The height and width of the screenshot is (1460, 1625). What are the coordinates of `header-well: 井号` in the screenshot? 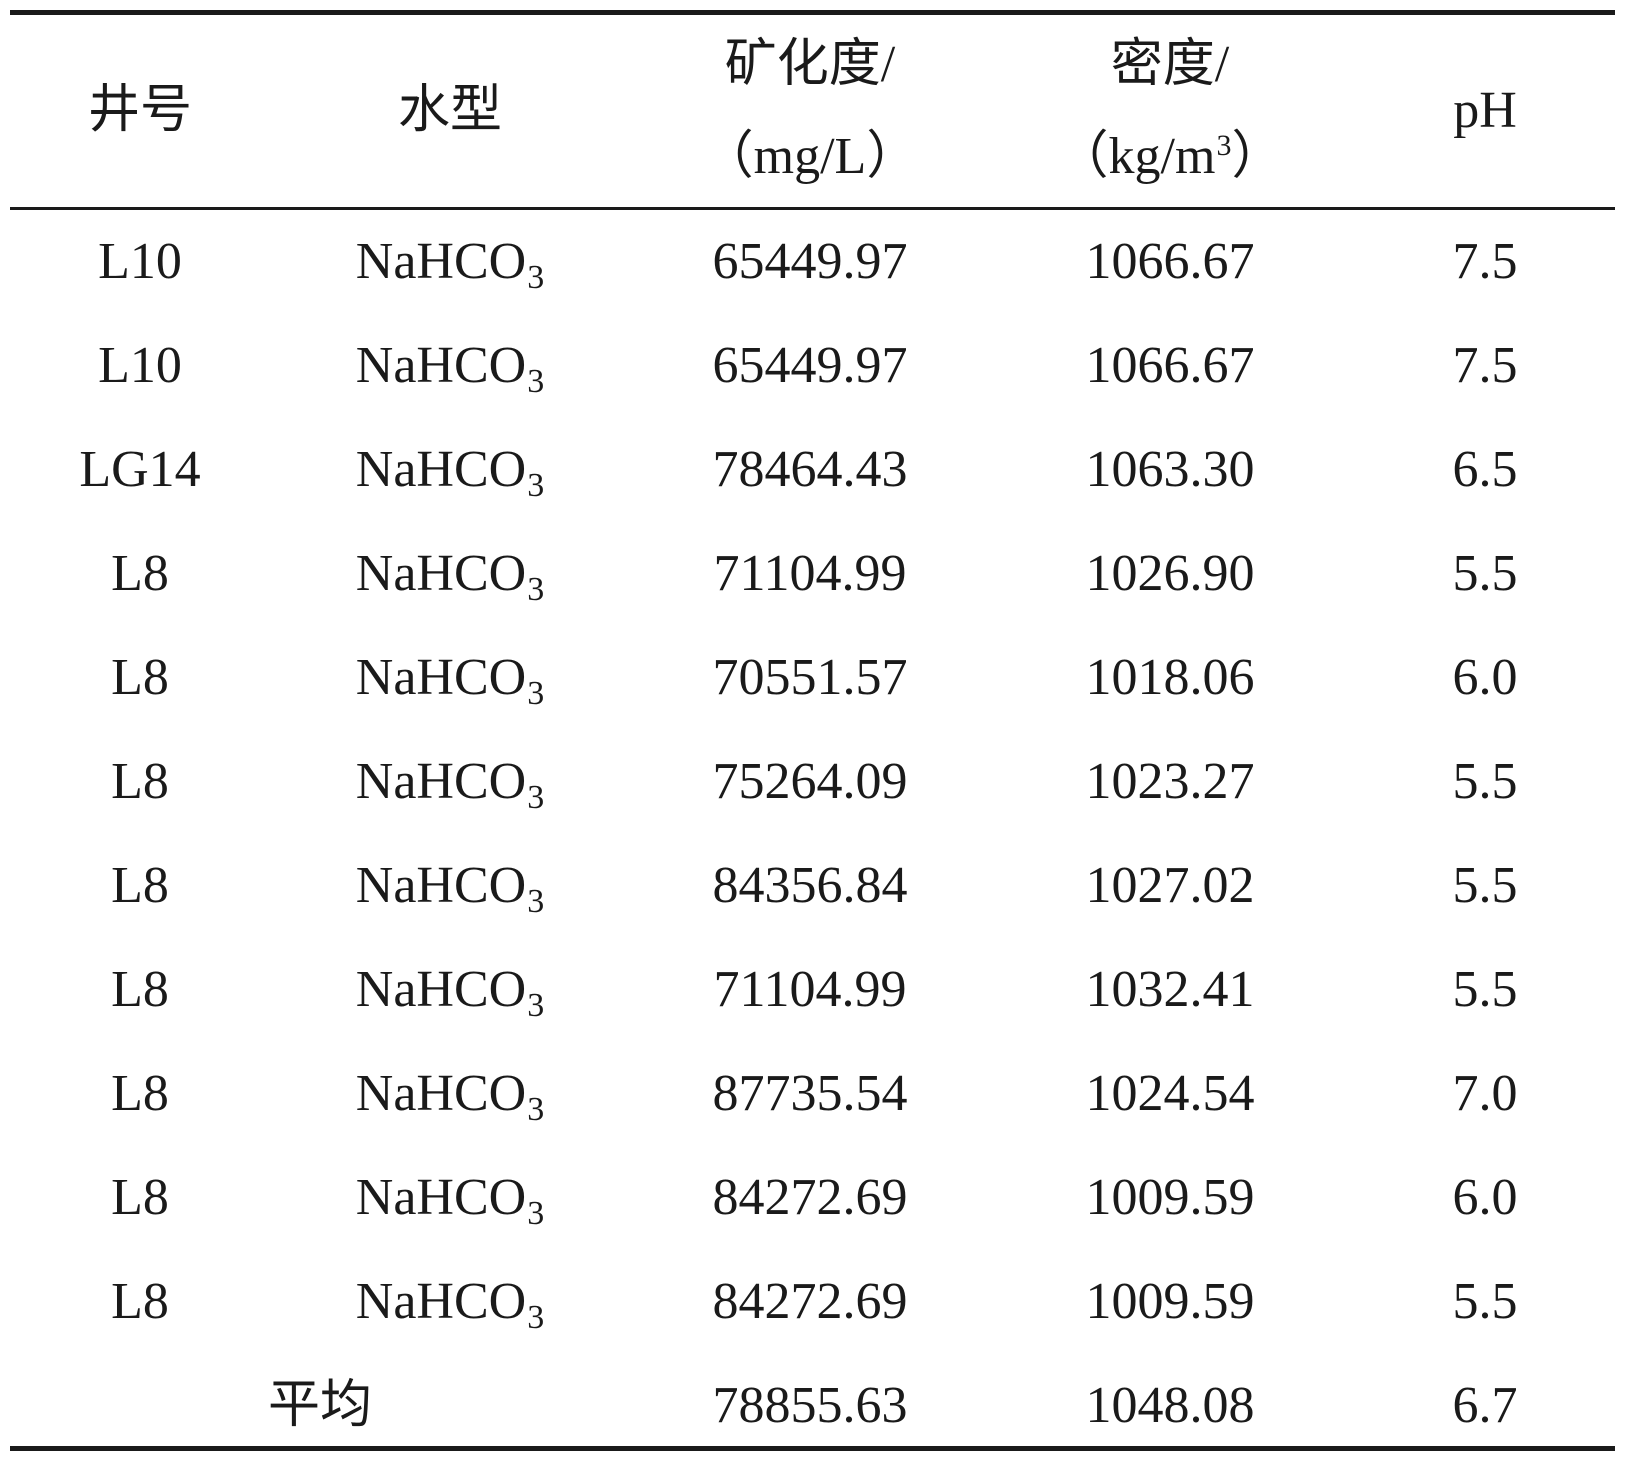 It's located at (140, 111).